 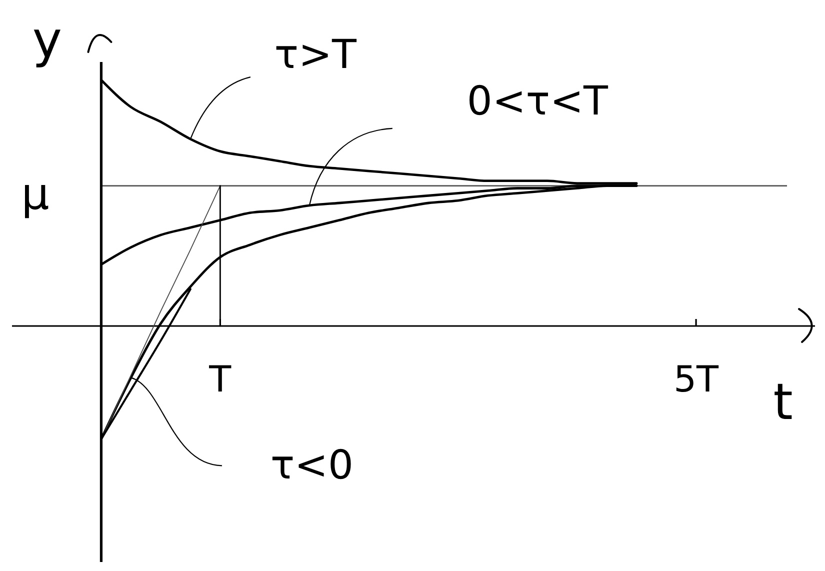 I want to click on ref-line-label: μ, so click(x=35, y=194).